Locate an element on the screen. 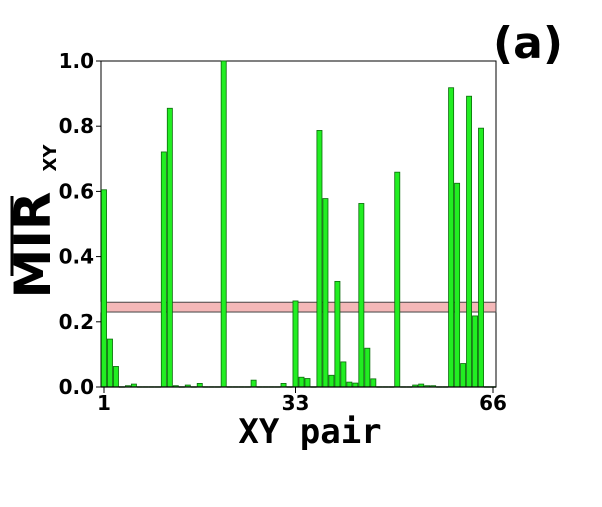 Image resolution: width=602 pixels, height=507 pixels. y-tick-label: 1.0 is located at coordinates (76, 61).